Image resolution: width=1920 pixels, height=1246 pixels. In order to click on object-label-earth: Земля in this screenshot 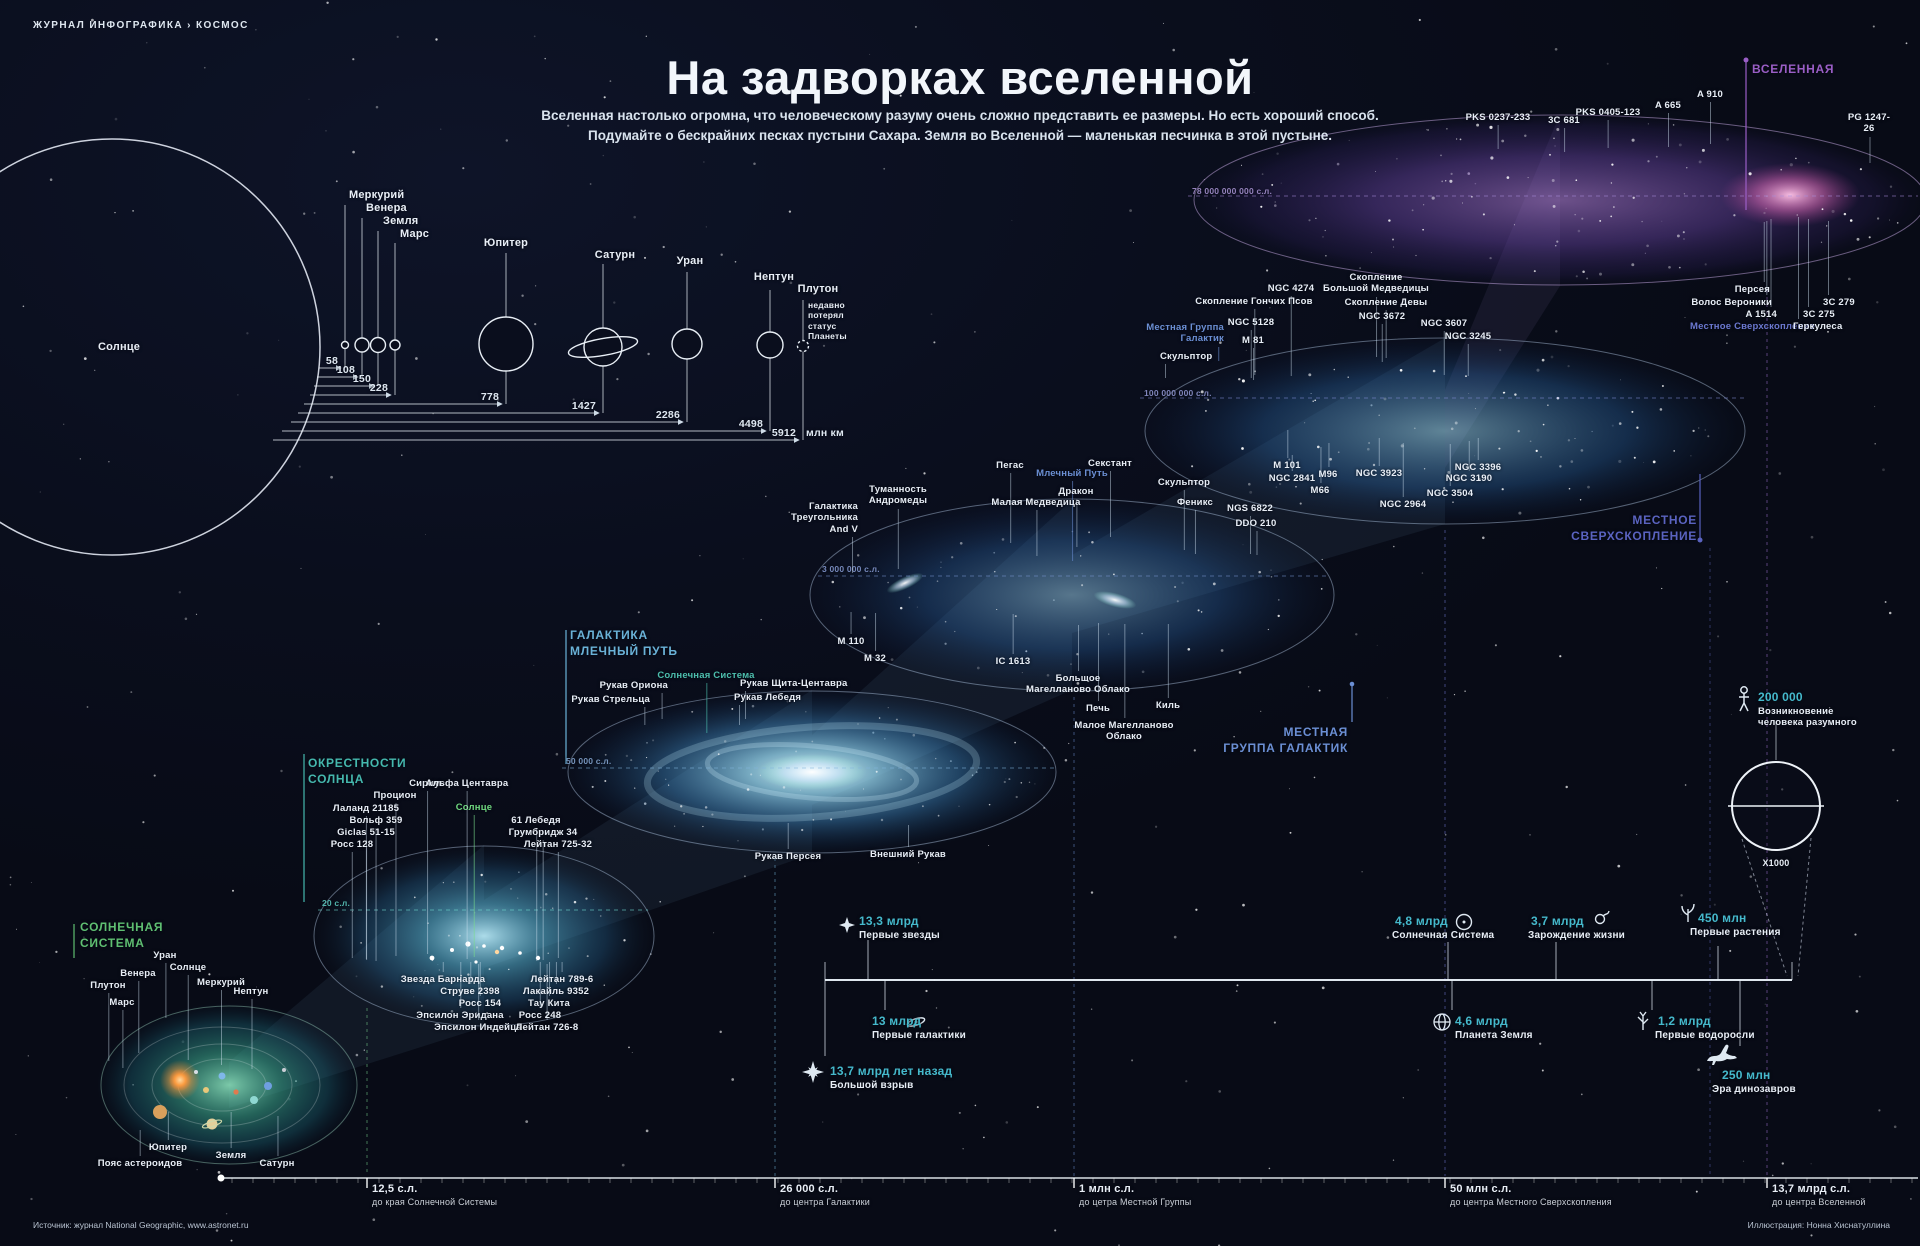, I will do `click(231, 1135)`.